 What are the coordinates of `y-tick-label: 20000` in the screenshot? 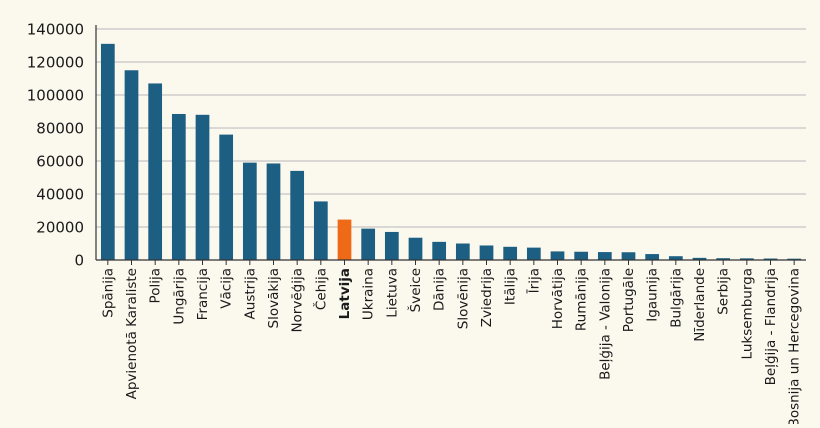 It's located at (60, 228).